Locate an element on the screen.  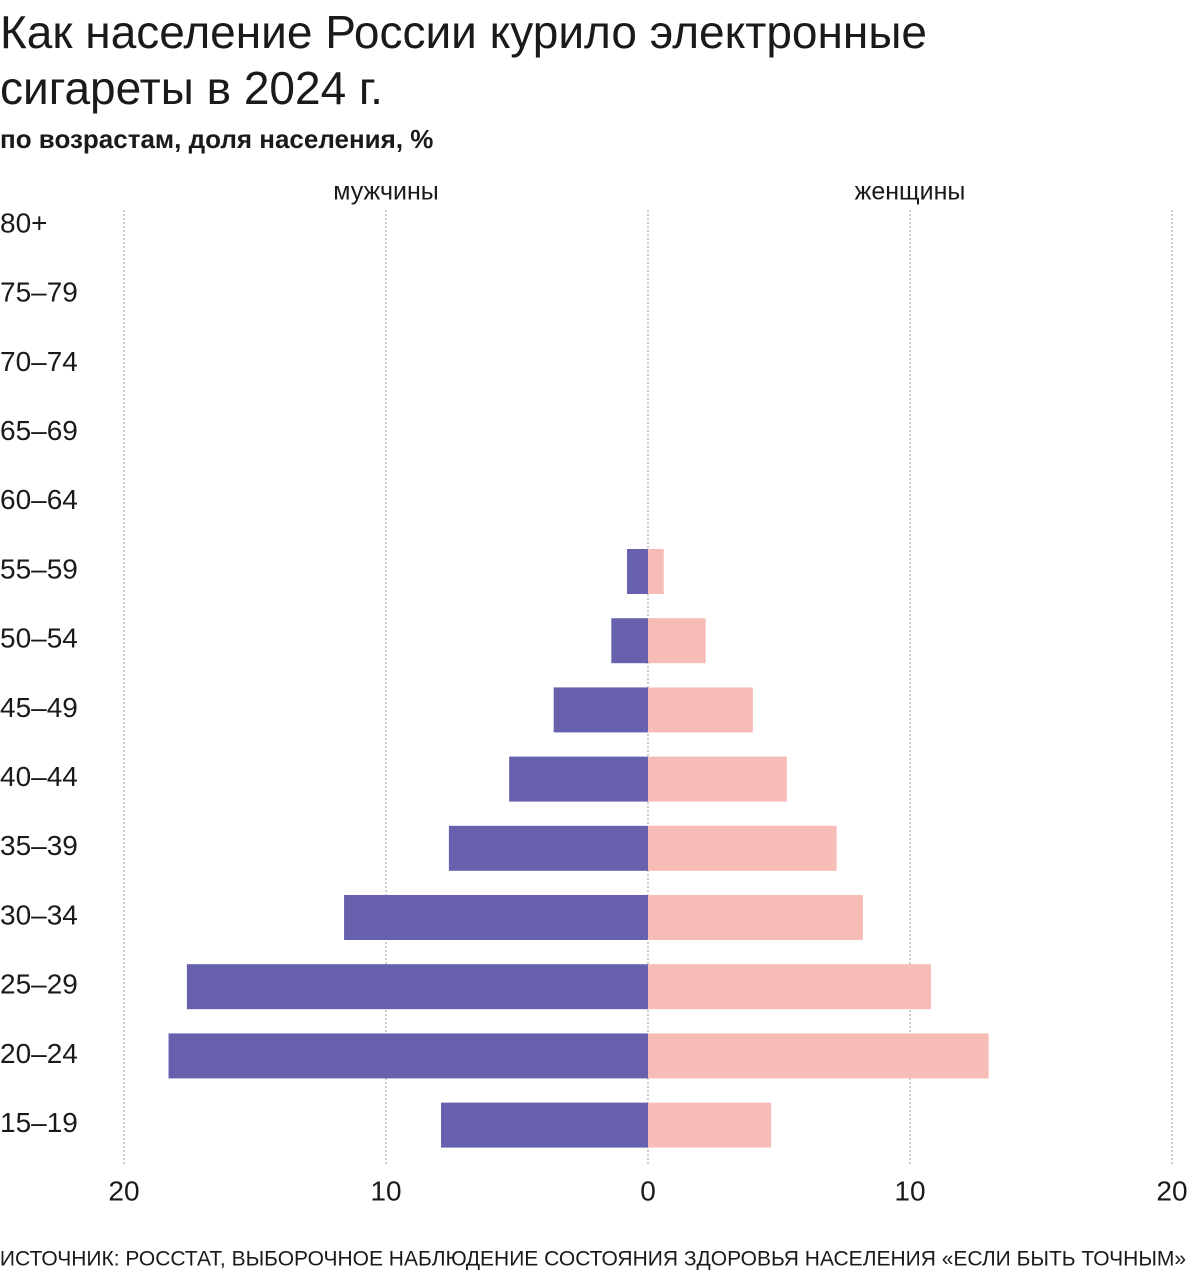
legend-label: мужчины is located at coordinates (385, 192).